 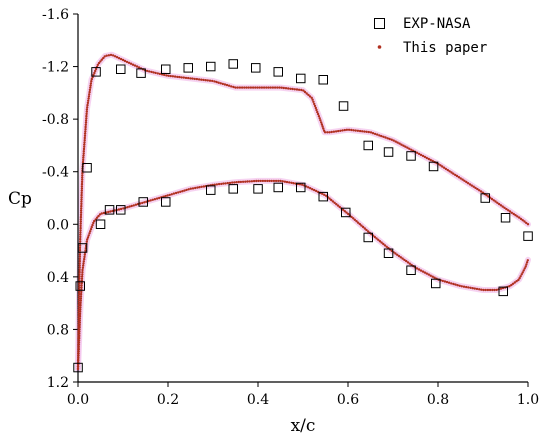 I want to click on y-tick-label: 0.0, so click(x=58, y=225).